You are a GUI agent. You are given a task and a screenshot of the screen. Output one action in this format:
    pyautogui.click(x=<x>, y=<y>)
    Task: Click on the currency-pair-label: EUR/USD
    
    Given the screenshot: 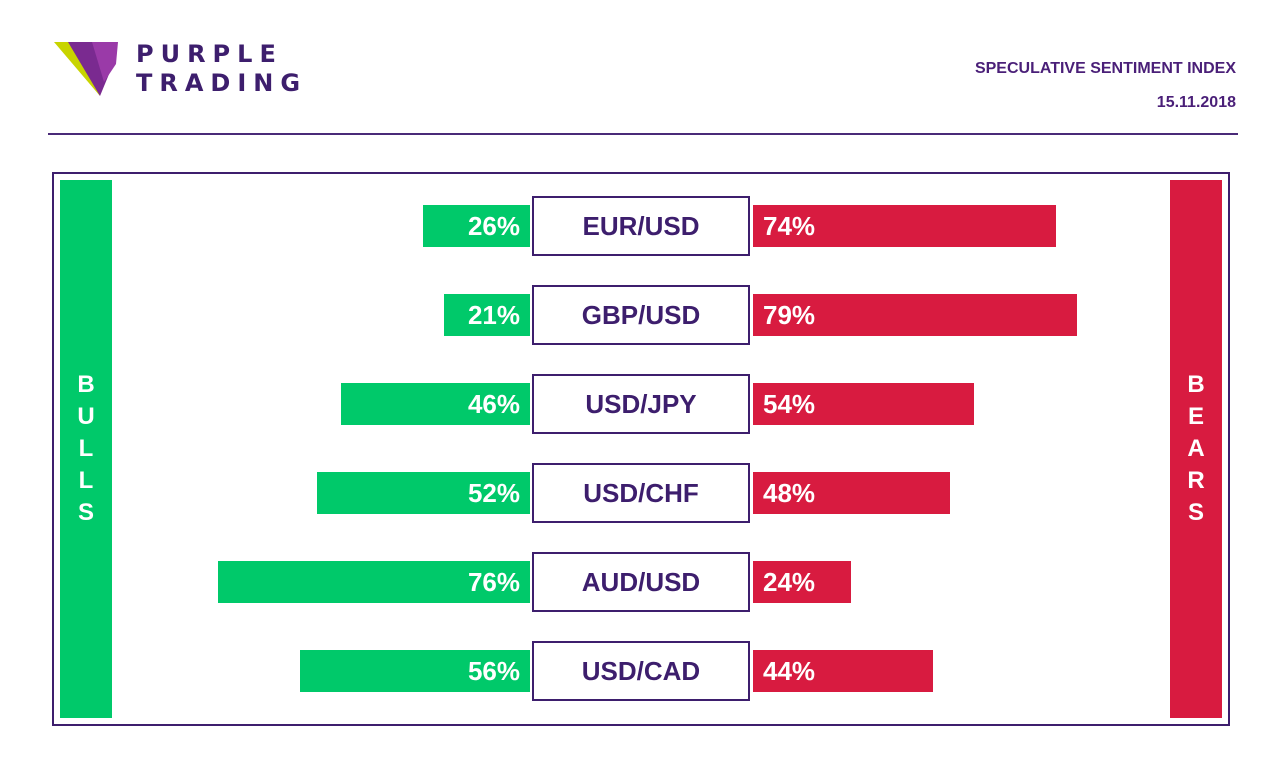 What is the action you would take?
    pyautogui.click(x=641, y=226)
    